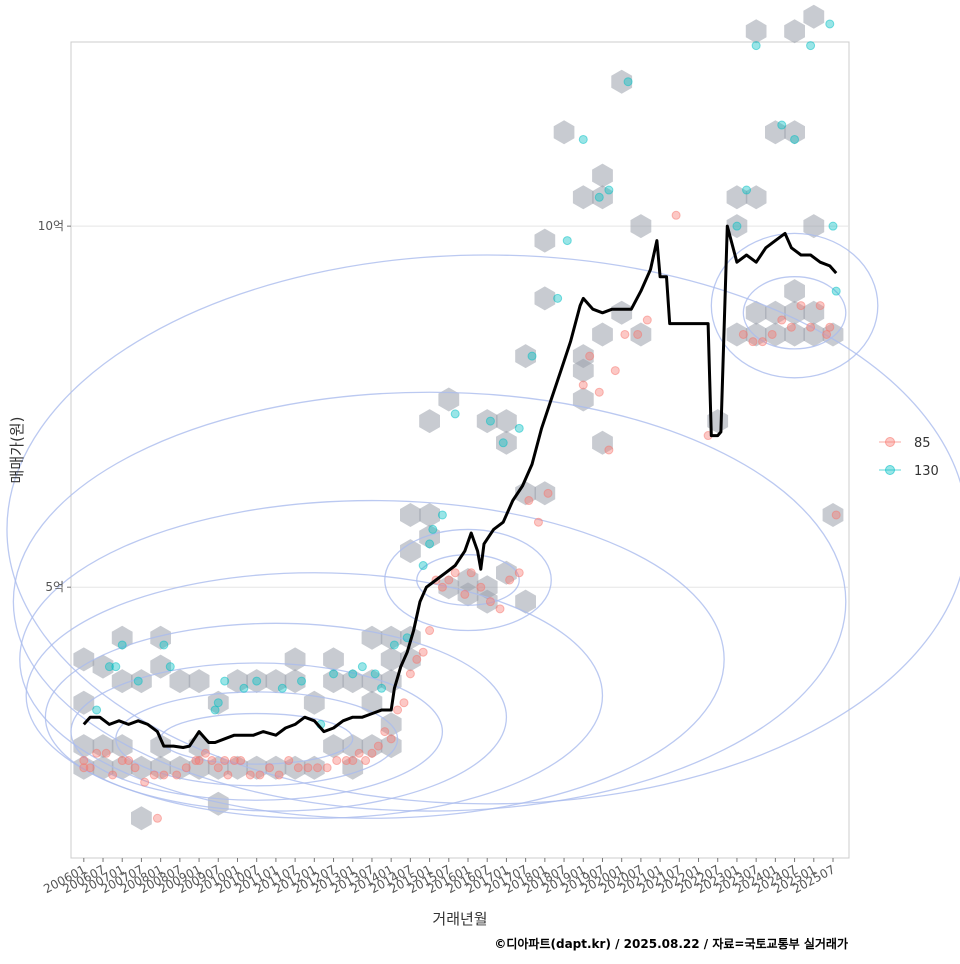  Describe the element at coordinates (51, 226) in the screenshot. I see `y-tick-label: 10억` at that location.